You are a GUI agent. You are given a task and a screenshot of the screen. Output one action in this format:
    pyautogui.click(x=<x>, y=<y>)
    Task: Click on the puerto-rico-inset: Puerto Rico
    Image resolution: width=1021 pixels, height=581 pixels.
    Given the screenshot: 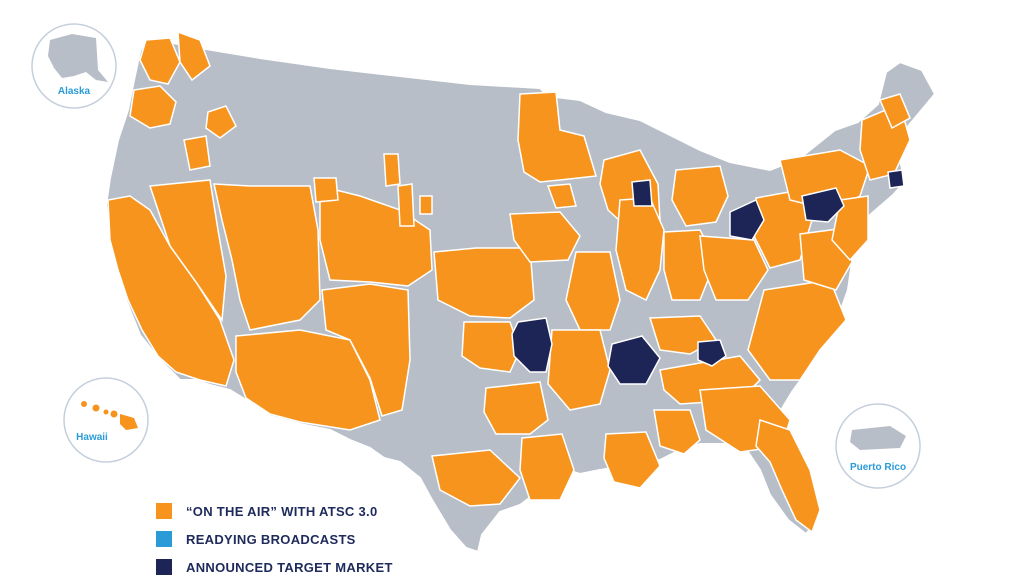 What is the action you would take?
    pyautogui.click(x=878, y=446)
    